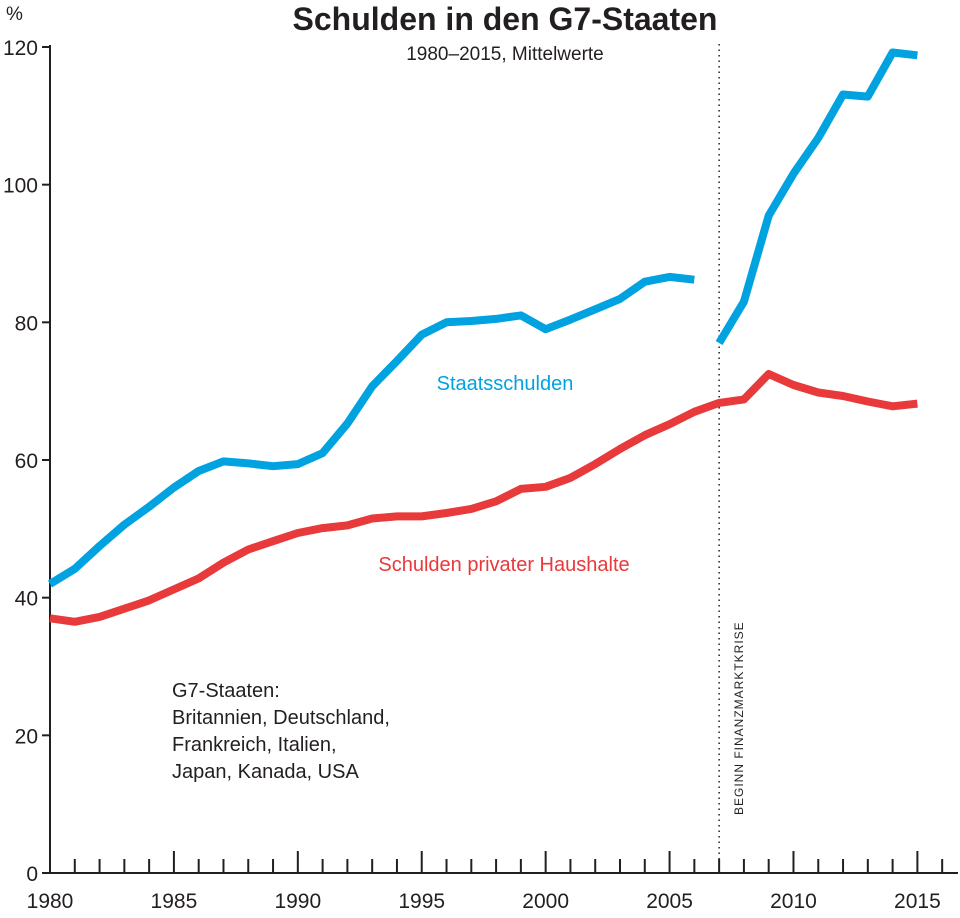  Describe the element at coordinates (26, 599) in the screenshot. I see `y-tick-label: 40` at that location.